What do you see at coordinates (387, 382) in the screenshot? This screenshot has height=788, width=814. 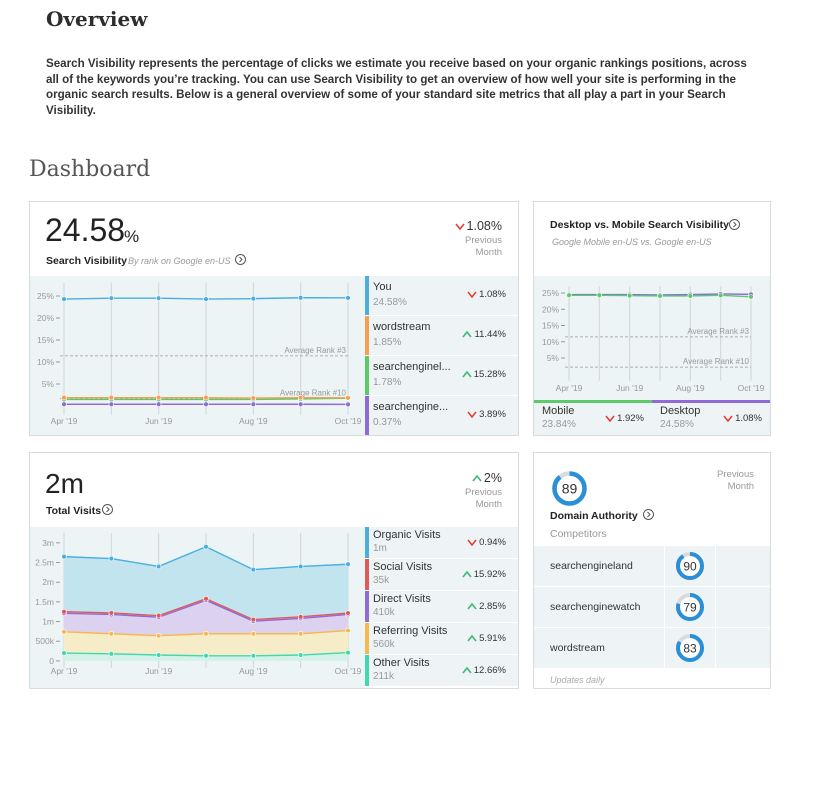 I see `legend-value: 1.78%` at bounding box center [387, 382].